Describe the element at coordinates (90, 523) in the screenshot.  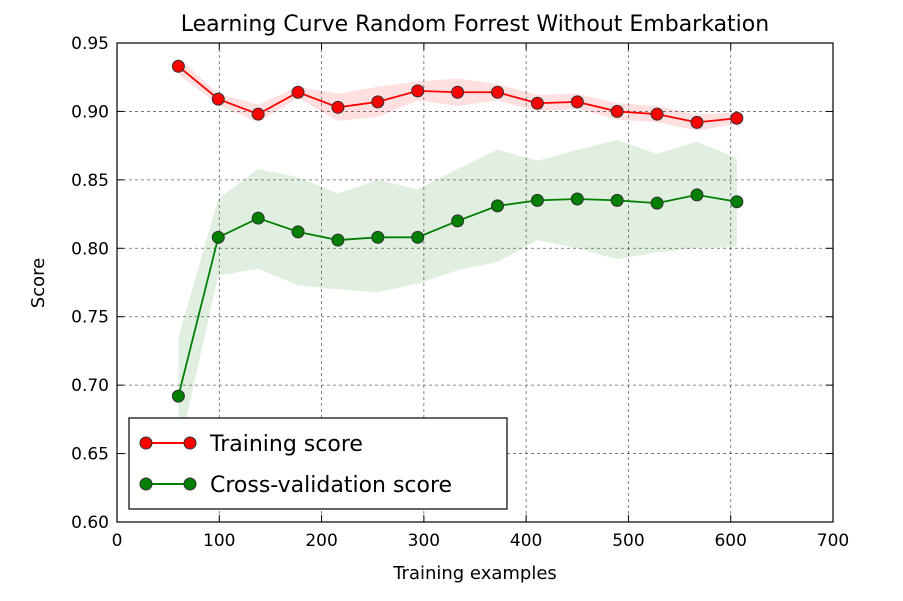
I see `y-tick-label: 0.60` at that location.